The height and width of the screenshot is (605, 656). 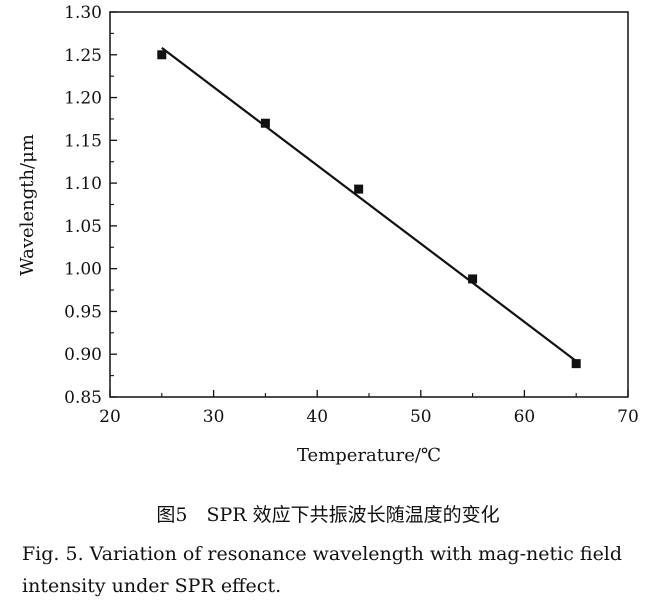 What do you see at coordinates (83, 205) in the screenshot?
I see `y-tick-labels: 0.85 0.90 0.95 1.00 1.05 1.10 1.15 1.20 1.25 1.30` at bounding box center [83, 205].